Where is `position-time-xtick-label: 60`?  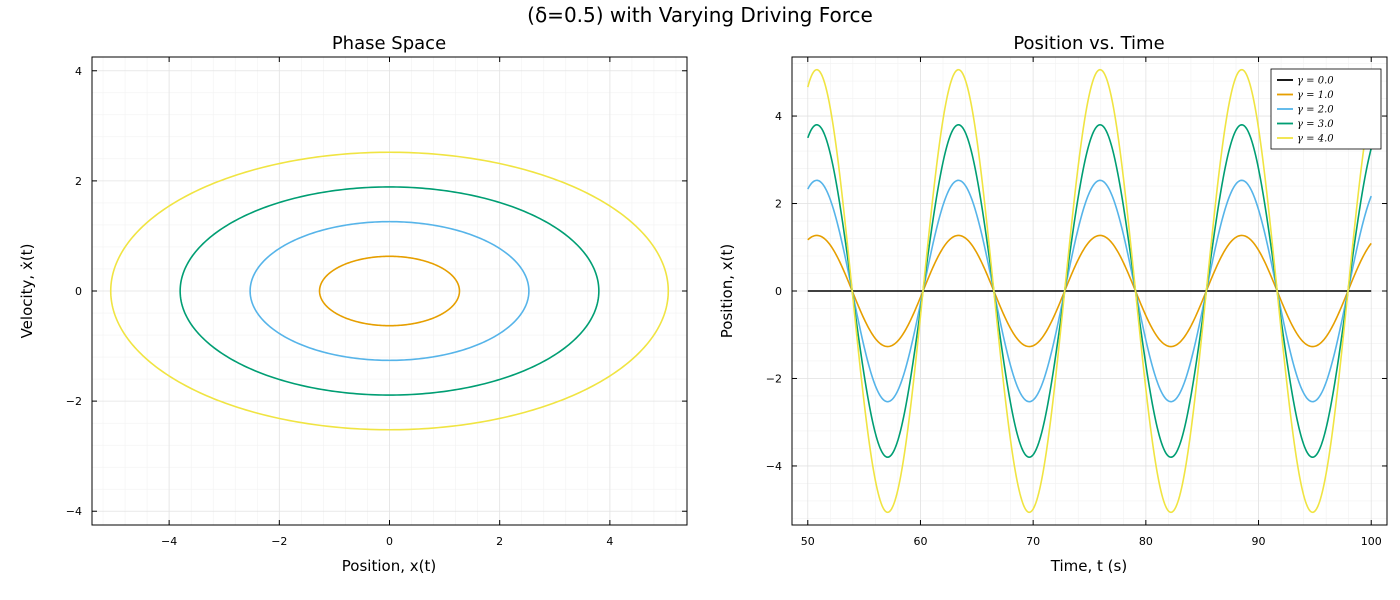 position-time-xtick-label: 60 is located at coordinates (920, 541).